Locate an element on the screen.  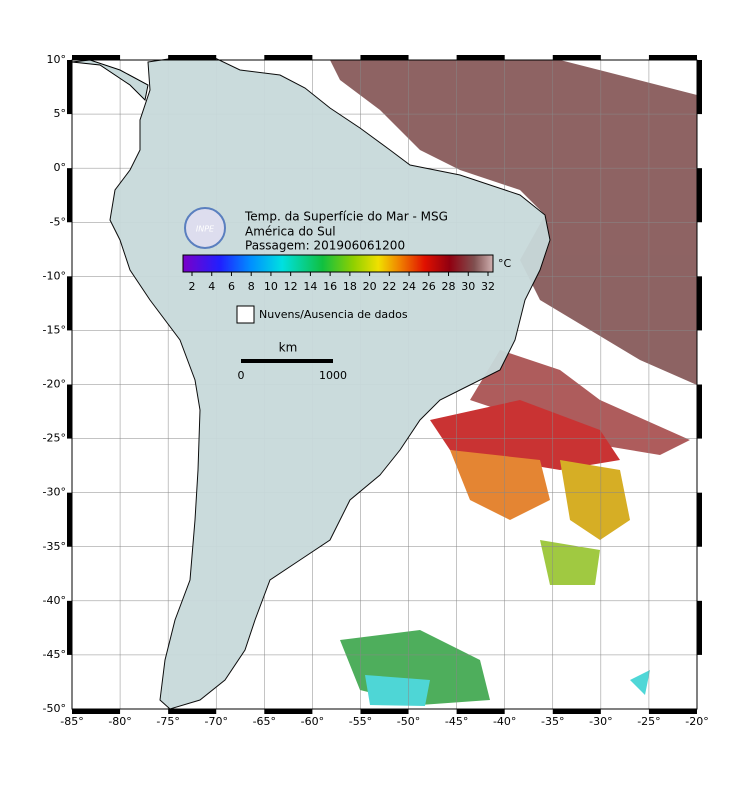
y-tick-label: 5° is located at coordinates (60, 113).